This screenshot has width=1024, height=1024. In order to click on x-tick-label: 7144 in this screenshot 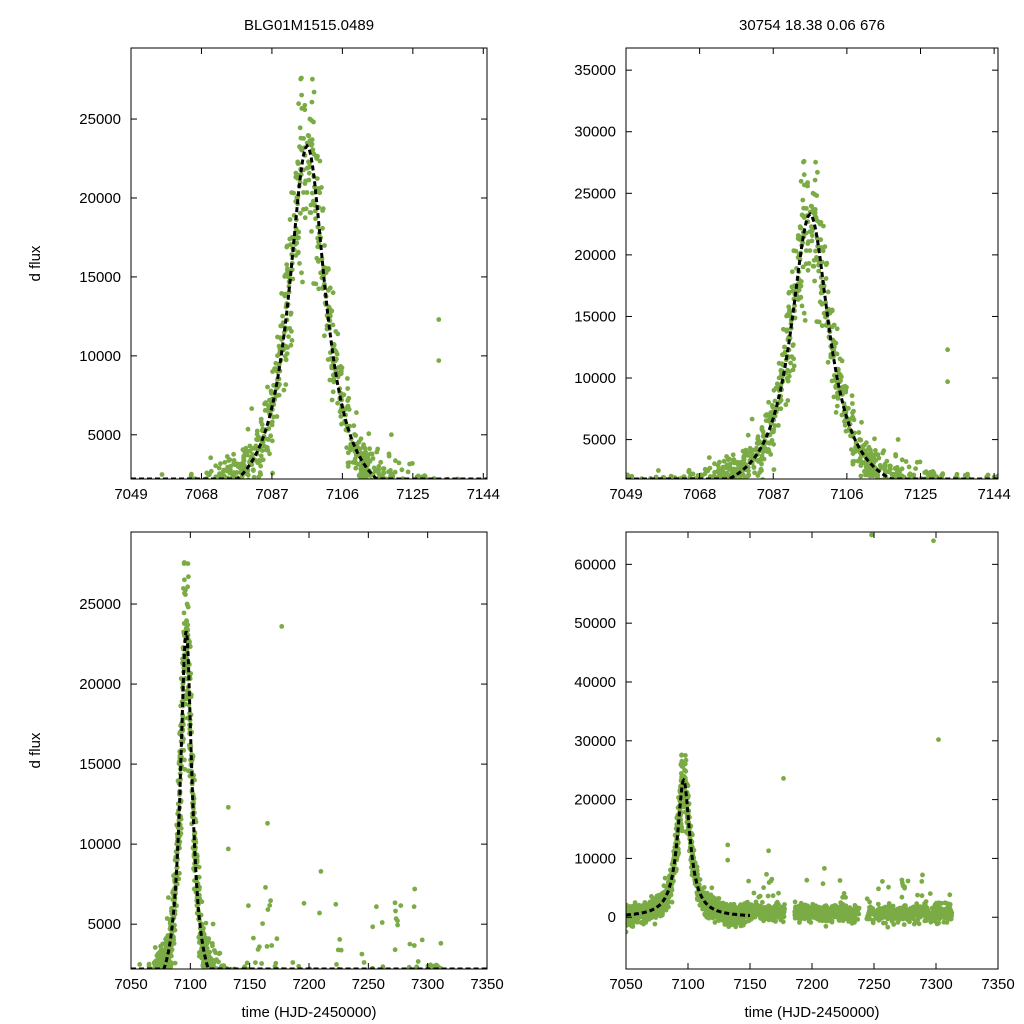, I will do `click(993, 494)`.